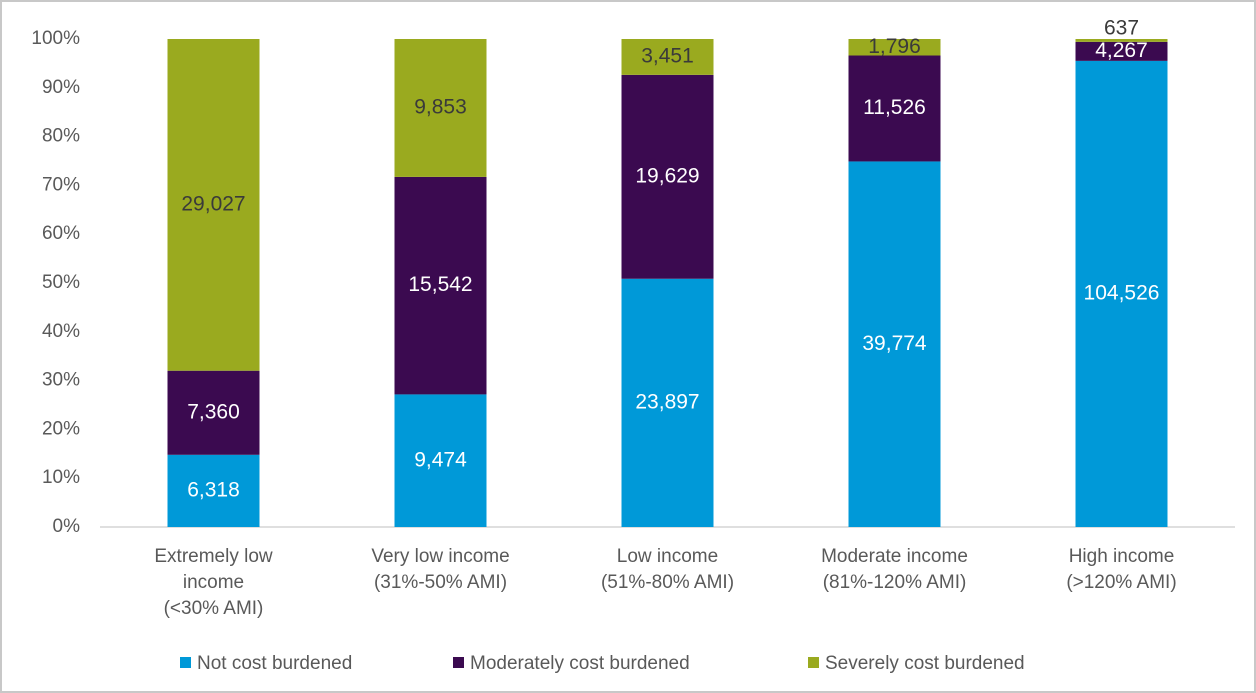 The image size is (1256, 693). I want to click on legend-label: Moderately cost burdened, so click(580, 663).